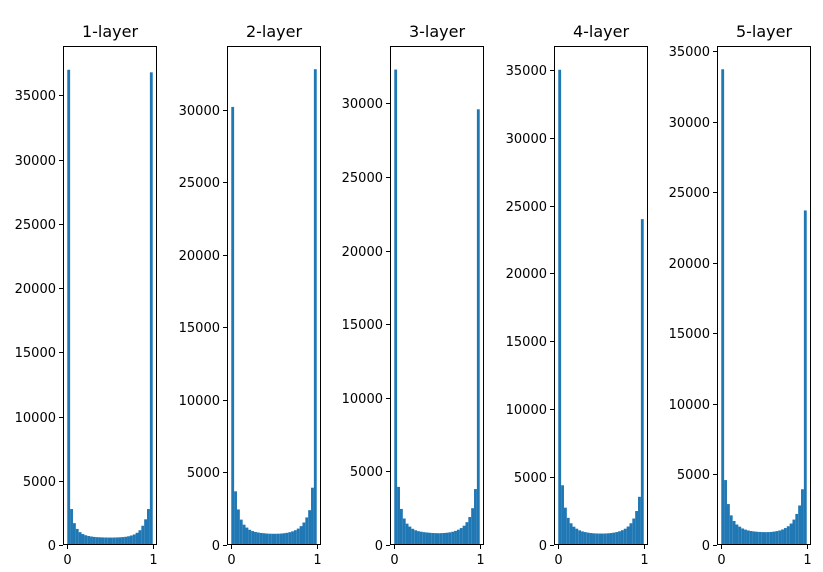 This screenshot has width=823, height=572. What do you see at coordinates (199, 183) in the screenshot?
I see `y-tick-label: 25000` at bounding box center [199, 183].